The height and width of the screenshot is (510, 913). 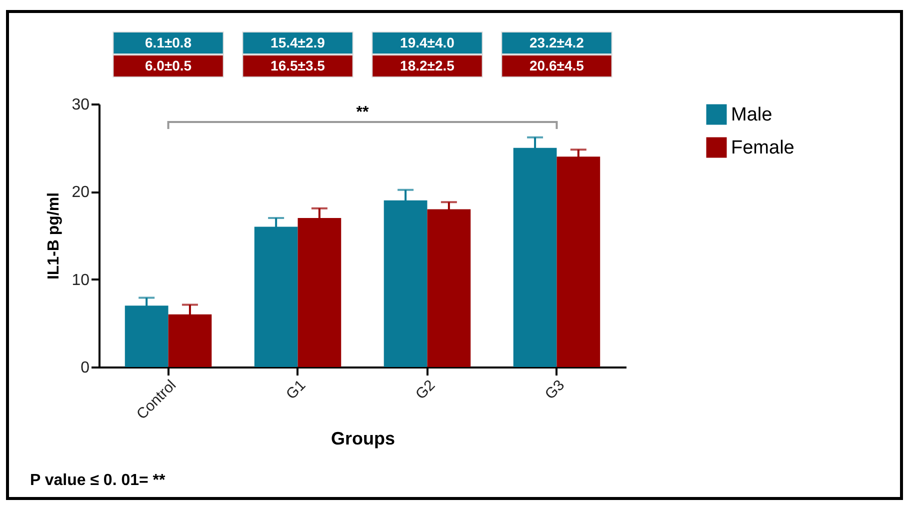 I want to click on x-tick-label: G2, so click(x=425, y=389).